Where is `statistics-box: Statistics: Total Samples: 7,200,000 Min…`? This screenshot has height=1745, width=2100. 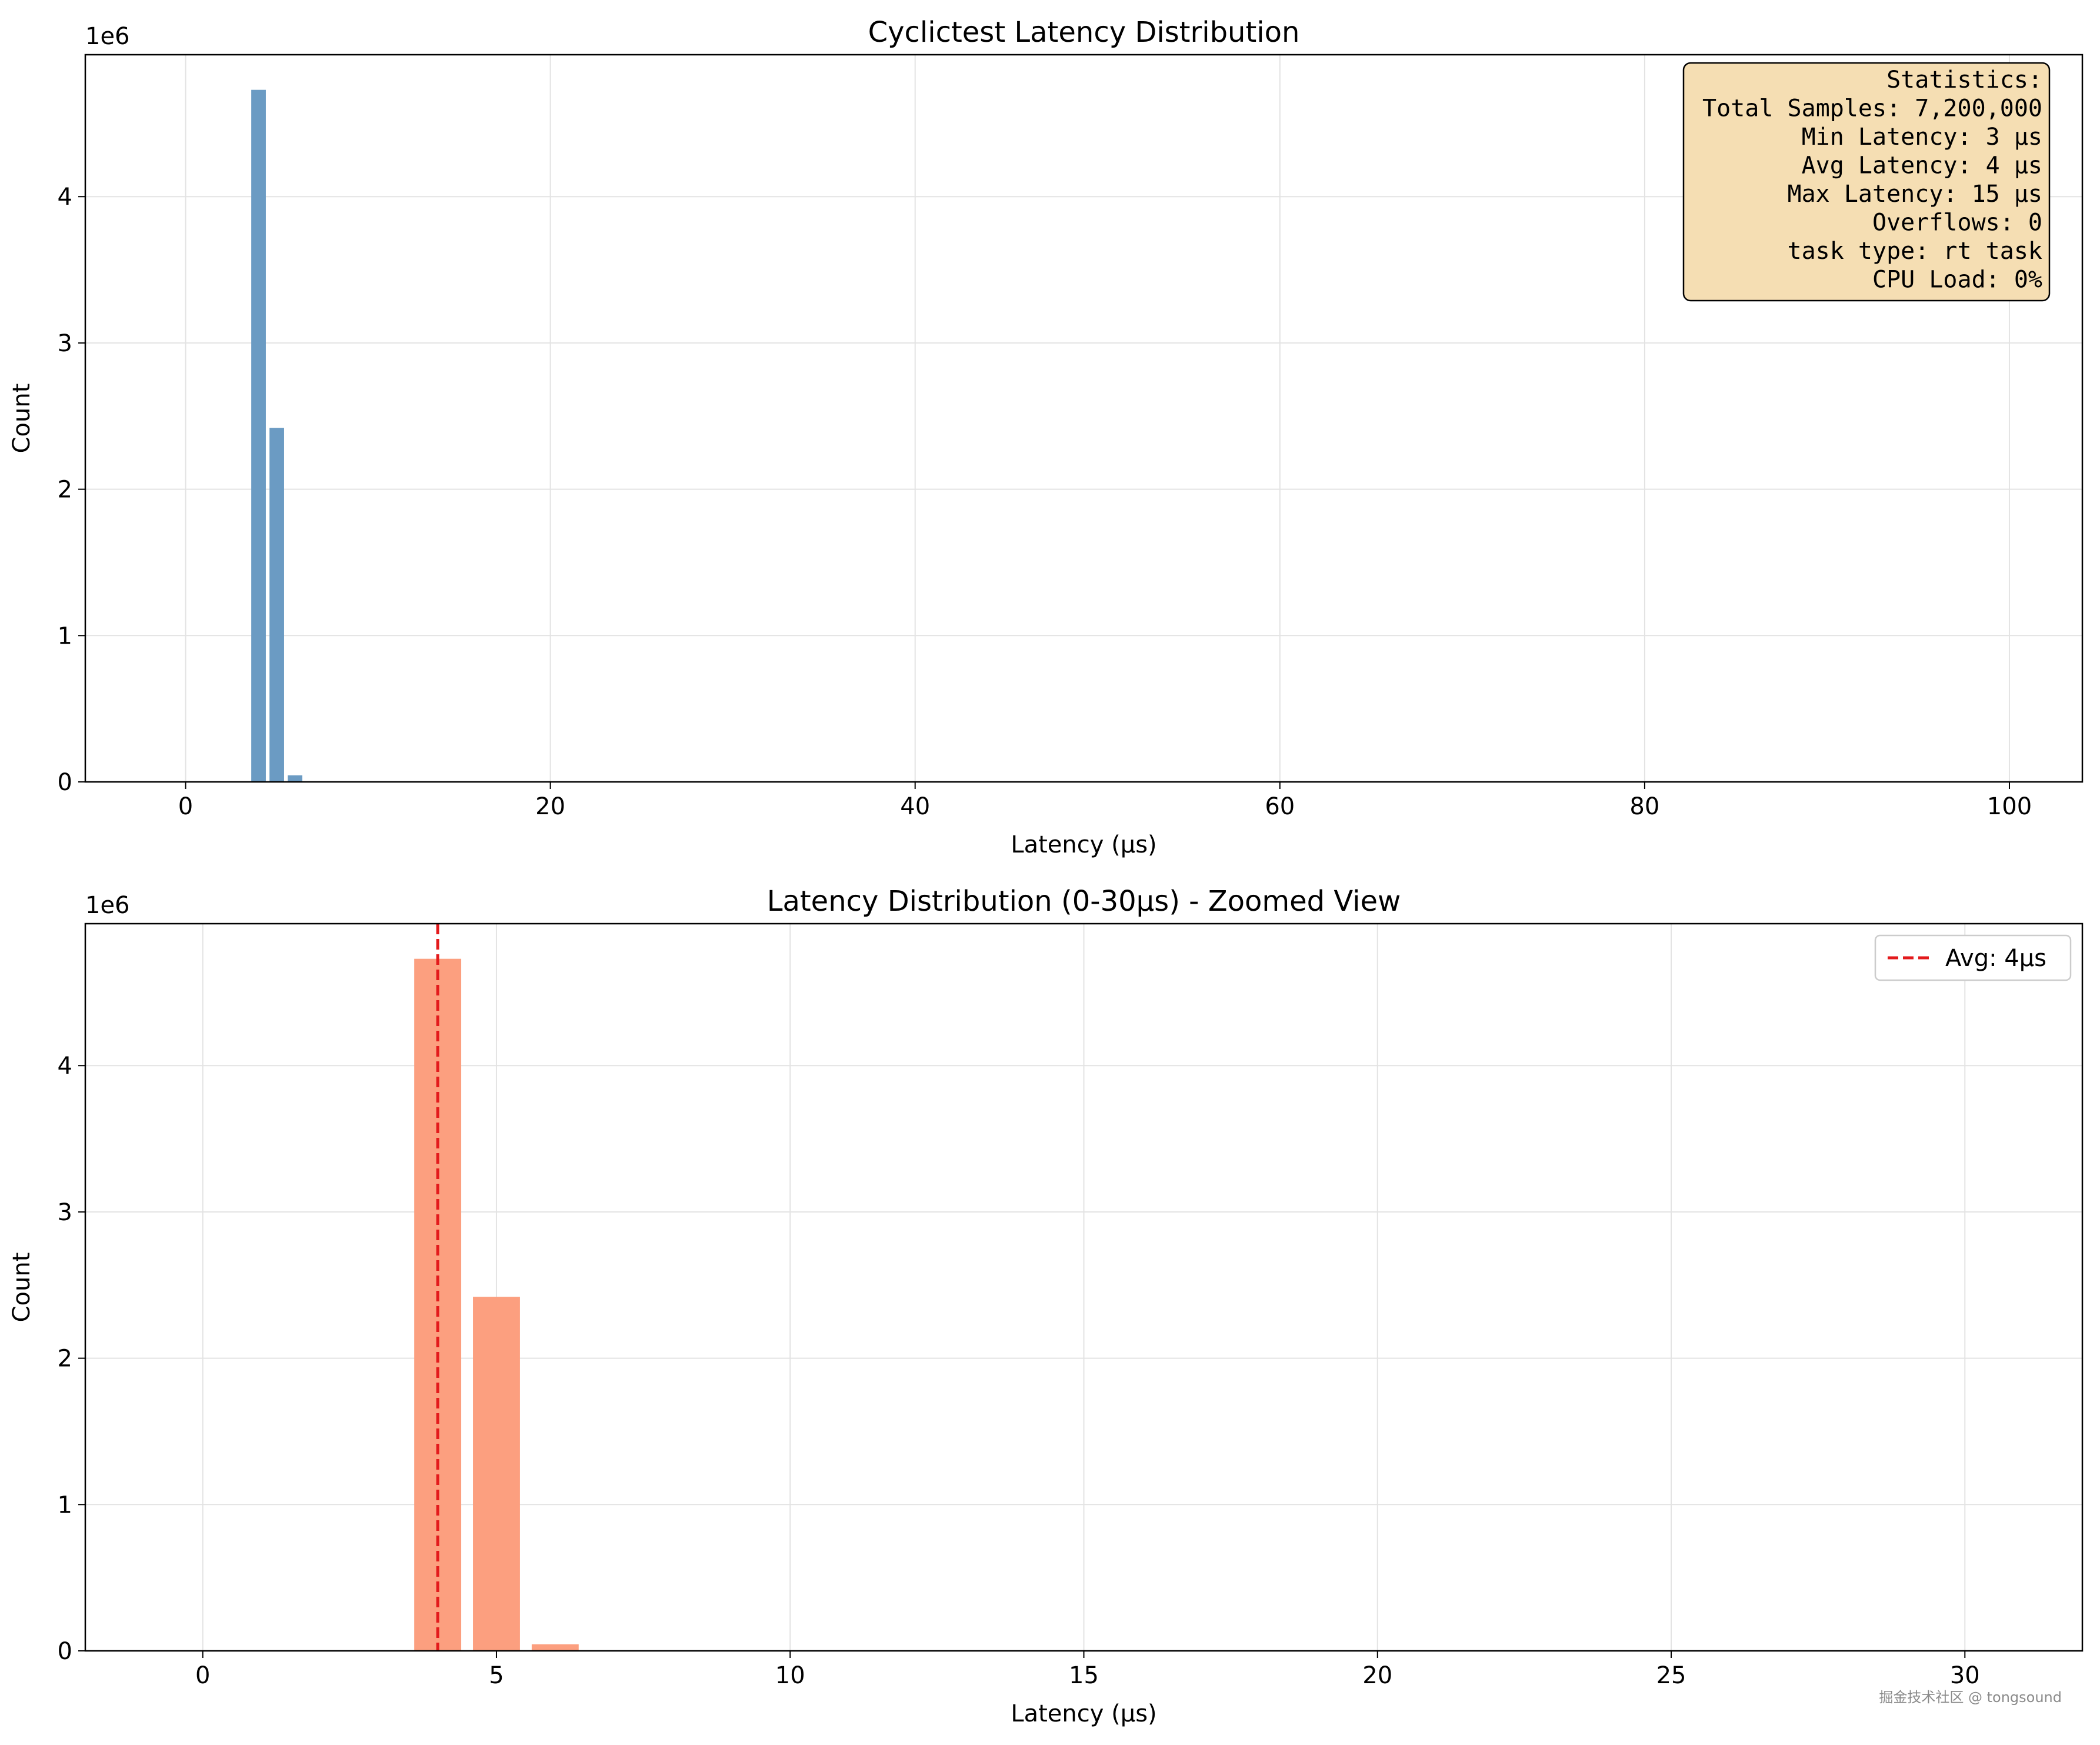
statistics-box: Statistics: Total Samples: 7,200,000 Min… is located at coordinates (1866, 182).